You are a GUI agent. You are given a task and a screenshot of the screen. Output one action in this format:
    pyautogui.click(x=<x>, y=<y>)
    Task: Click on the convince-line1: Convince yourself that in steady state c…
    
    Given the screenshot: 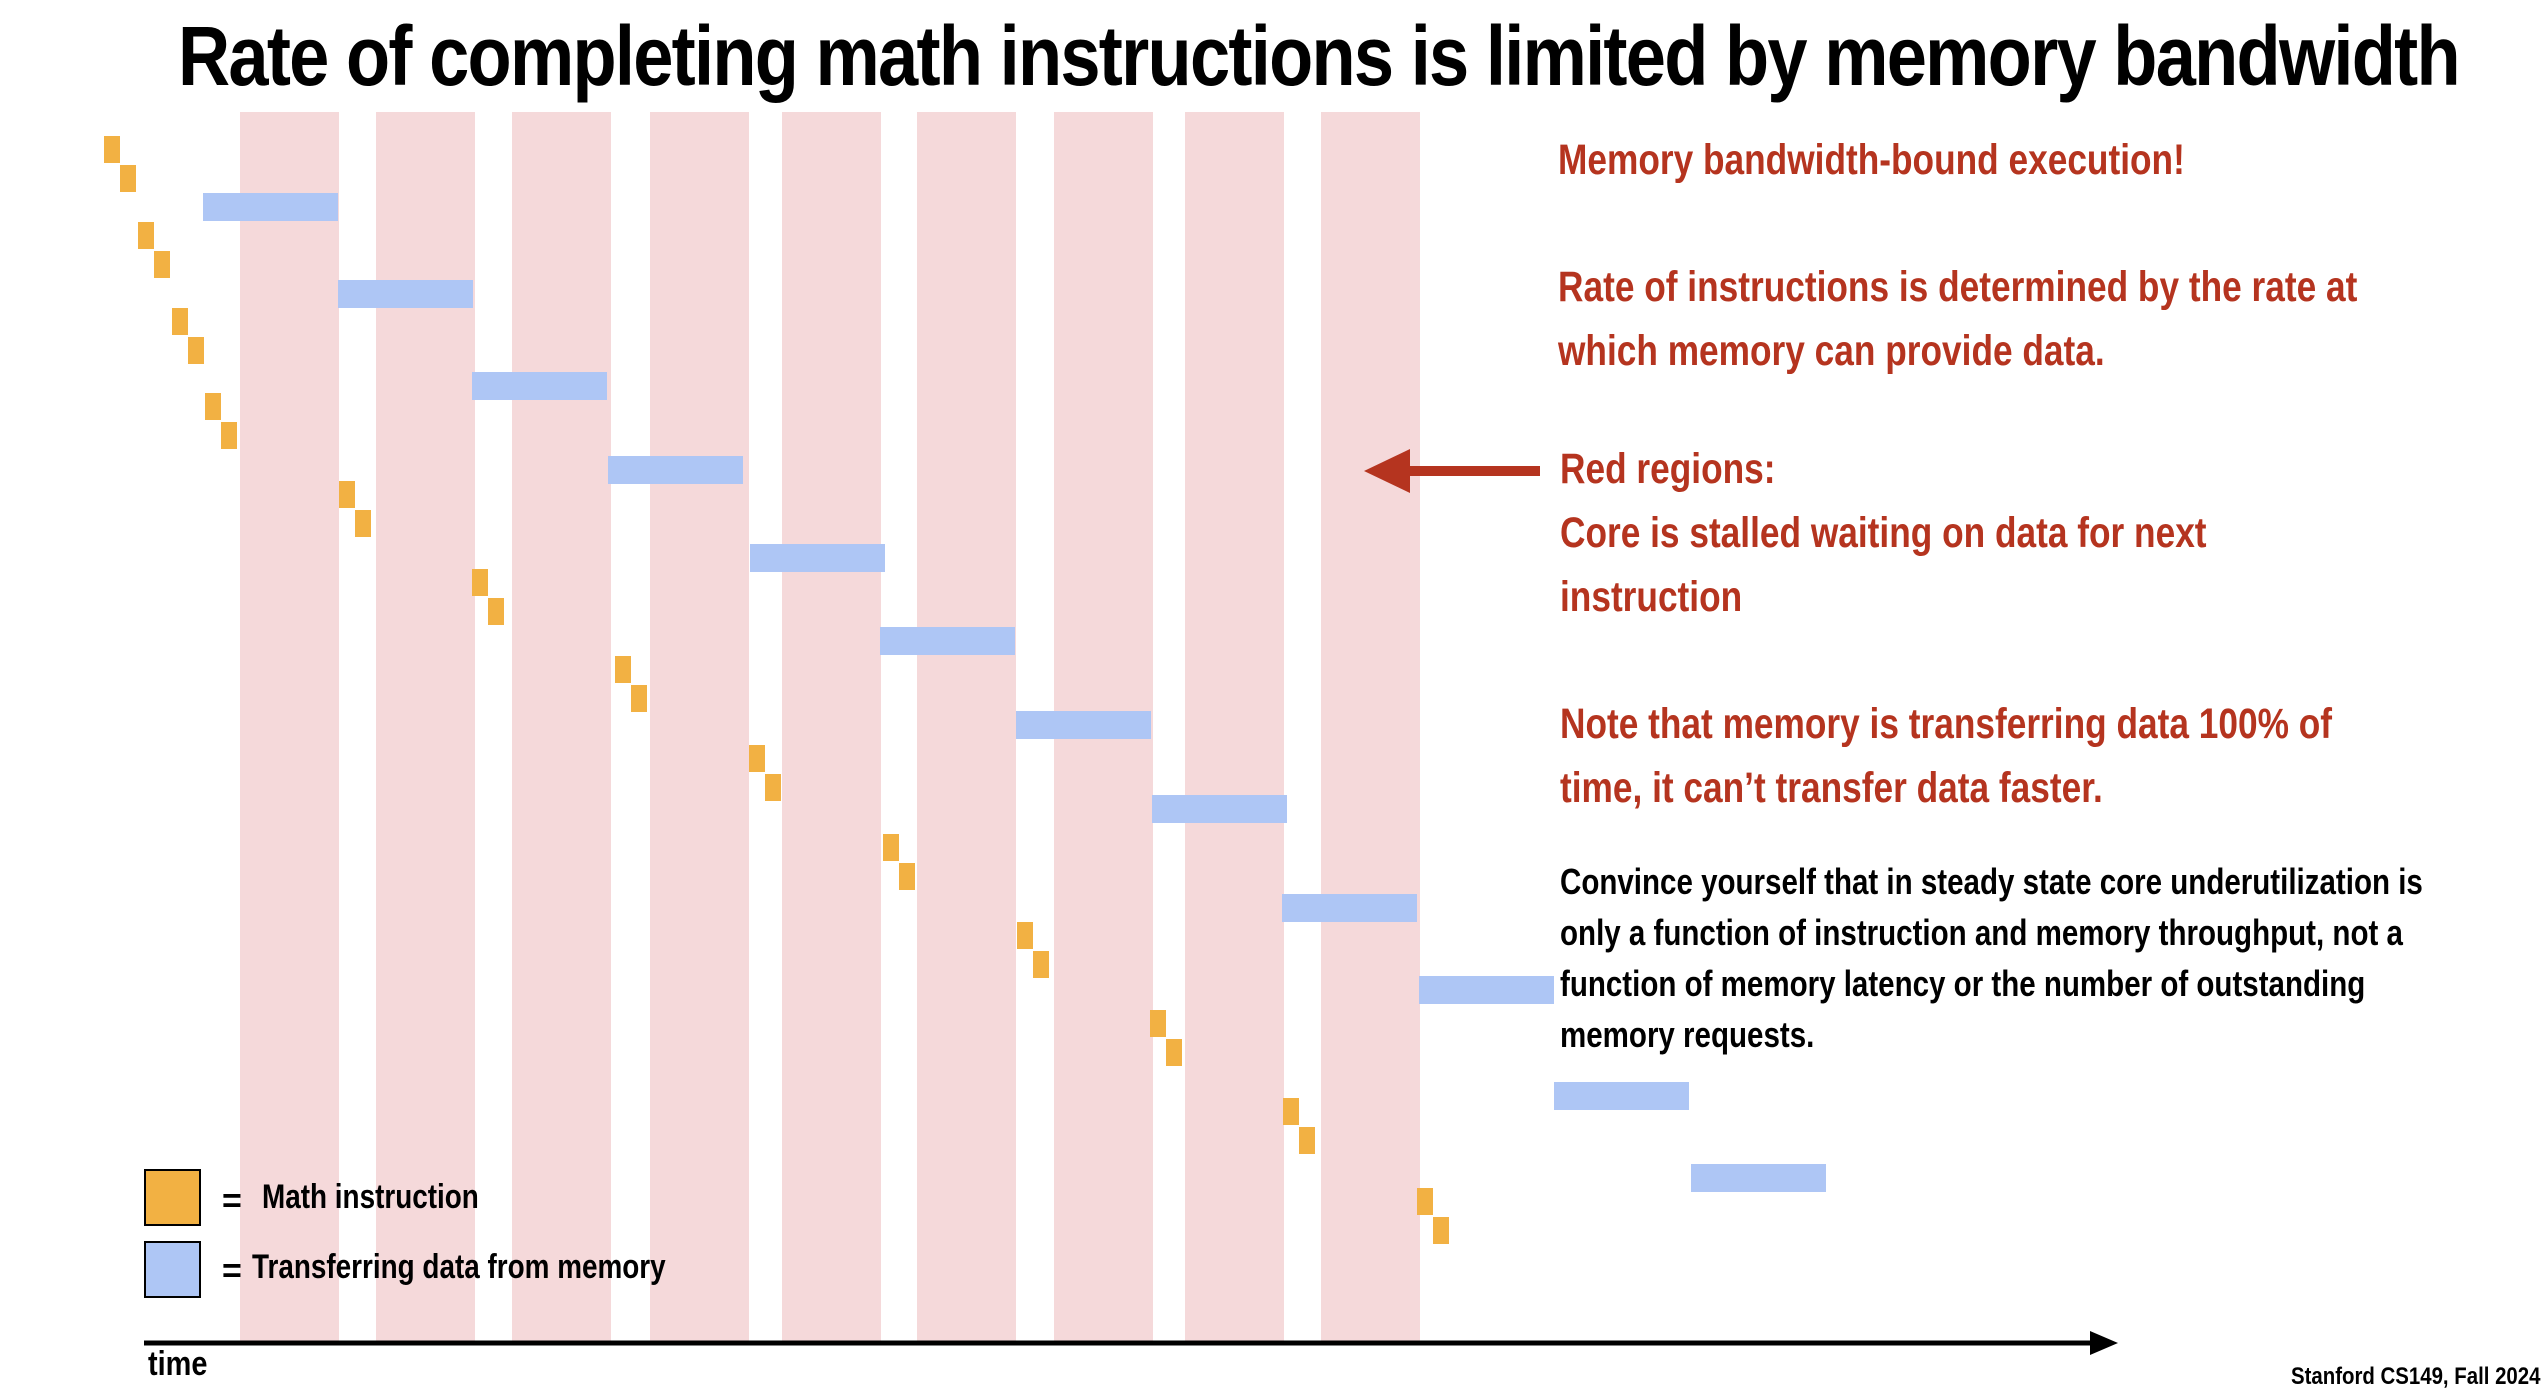 What is the action you would take?
    pyautogui.click(x=1991, y=881)
    